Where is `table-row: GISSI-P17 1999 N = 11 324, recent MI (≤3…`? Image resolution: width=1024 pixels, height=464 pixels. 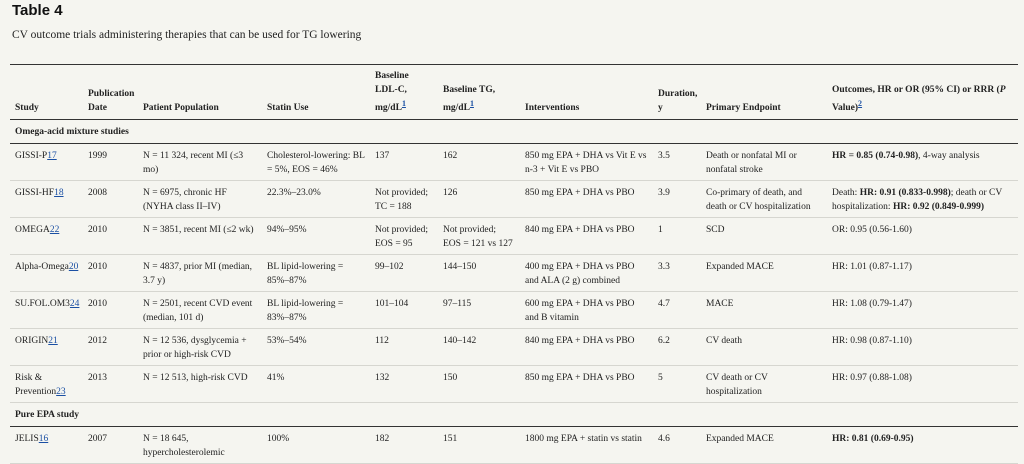 table-row: GISSI-P17 1999 N = 11 324, recent MI (≤3… is located at coordinates (514, 162).